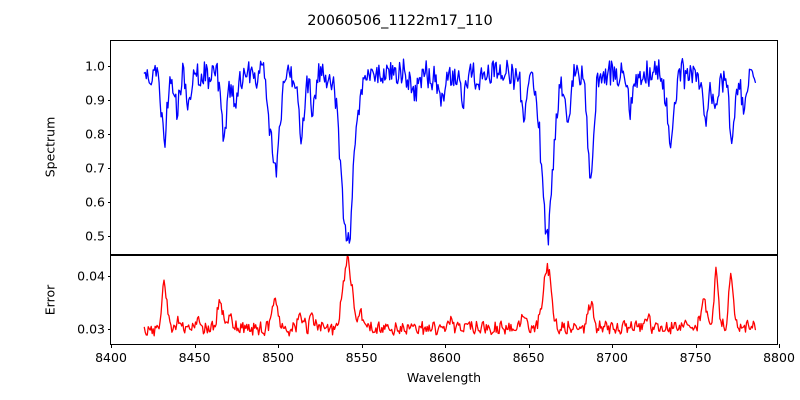  I want to click on spectrum-y-tick-label: 0.5, so click(95, 236).